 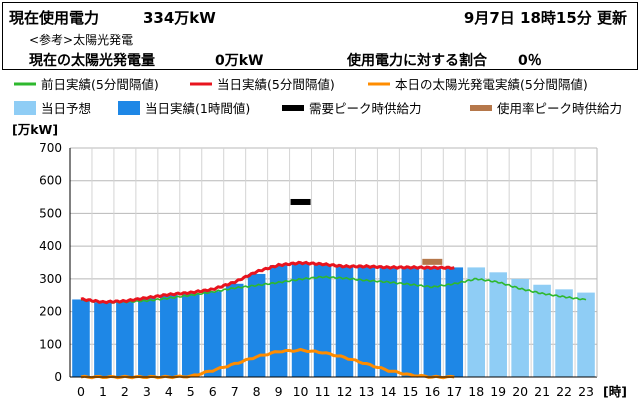 I want to click on marker-demand-peak-supply, so click(x=300, y=201).